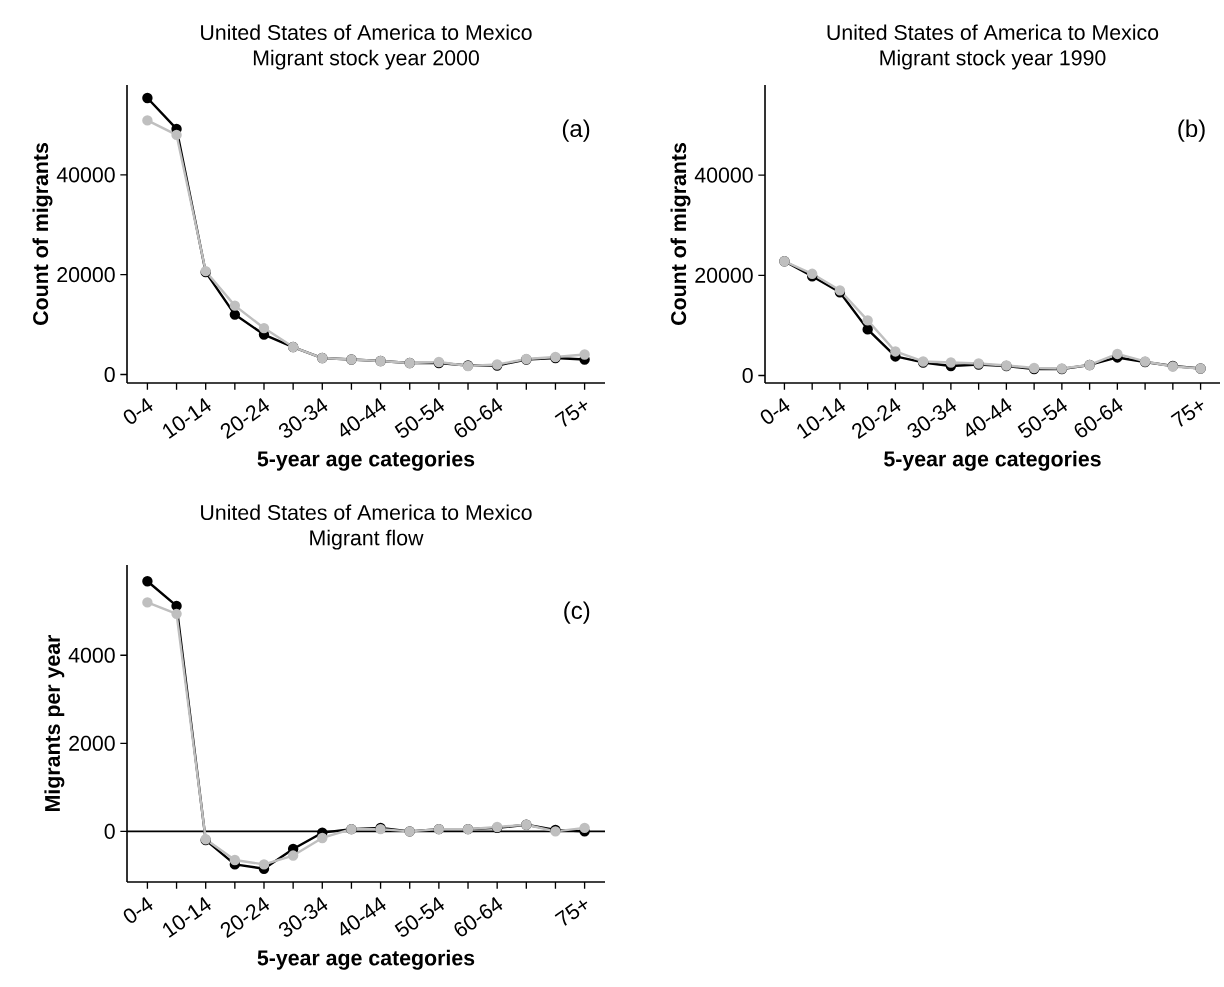  I want to click on chart-subtitle: Migrant flow, so click(367, 539).